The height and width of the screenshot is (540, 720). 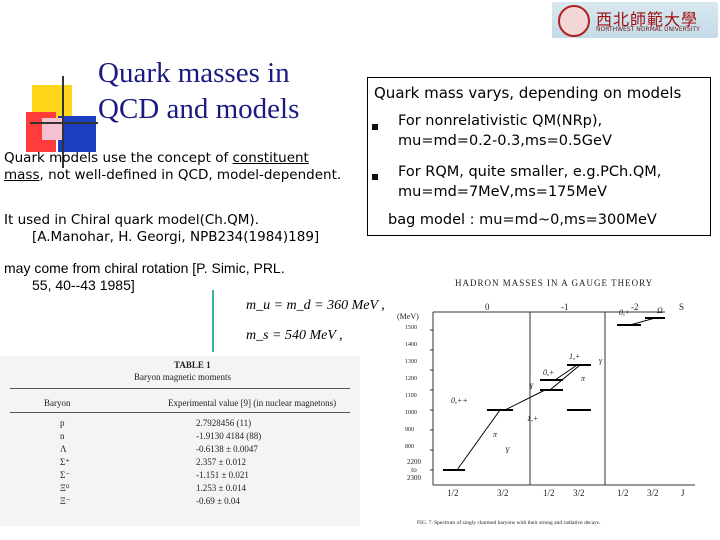 What do you see at coordinates (63, 449) in the screenshot?
I see `table-cell-baryon: Λ` at bounding box center [63, 449].